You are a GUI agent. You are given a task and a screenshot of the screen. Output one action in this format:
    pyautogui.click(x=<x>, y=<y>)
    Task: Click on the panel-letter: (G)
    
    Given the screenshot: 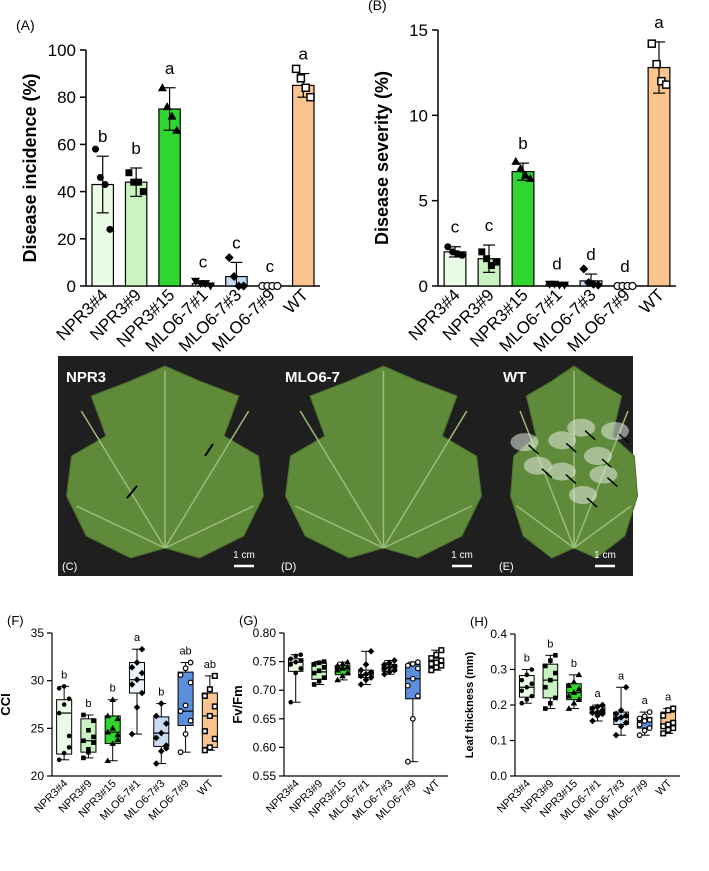 What is the action you would take?
    pyautogui.click(x=248, y=620)
    